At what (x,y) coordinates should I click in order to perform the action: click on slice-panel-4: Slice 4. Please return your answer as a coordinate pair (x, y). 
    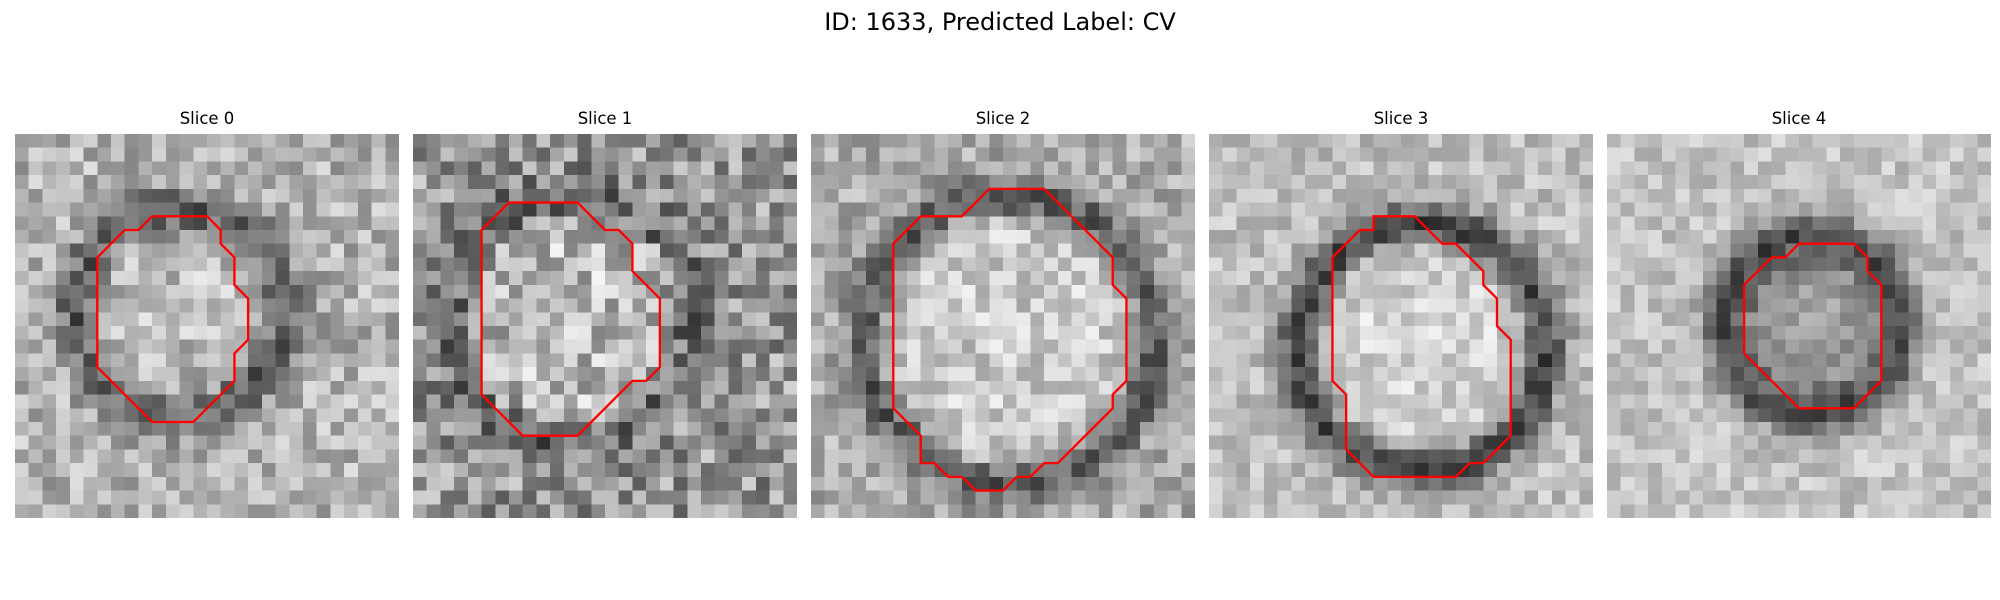
    Looking at the image, I should click on (1799, 313).